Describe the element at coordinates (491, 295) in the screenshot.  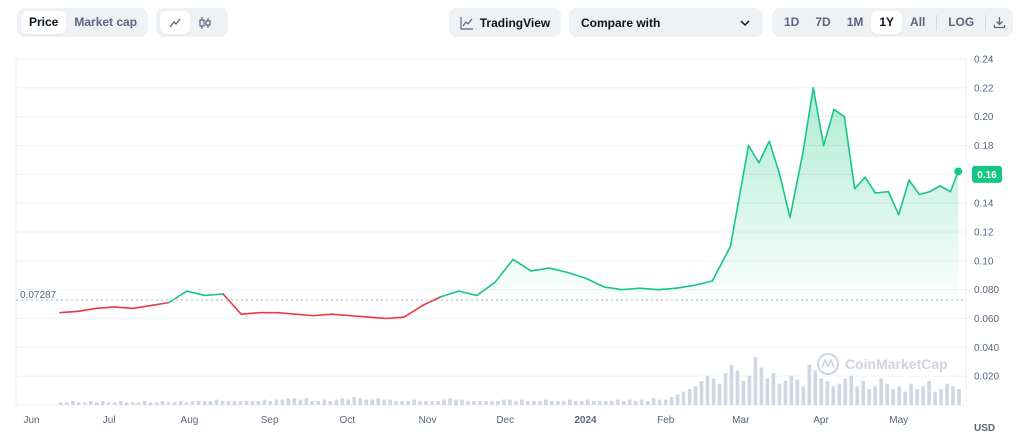
I see `reference-line: 0.07287` at that location.